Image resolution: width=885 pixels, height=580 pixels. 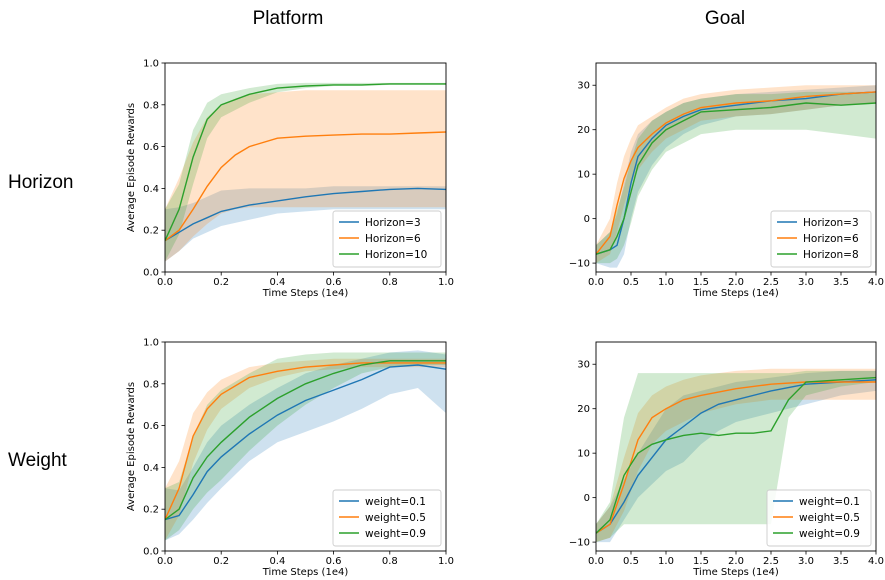 What do you see at coordinates (831, 255) in the screenshot?
I see `legend-entry-2: Horizon=8` at bounding box center [831, 255].